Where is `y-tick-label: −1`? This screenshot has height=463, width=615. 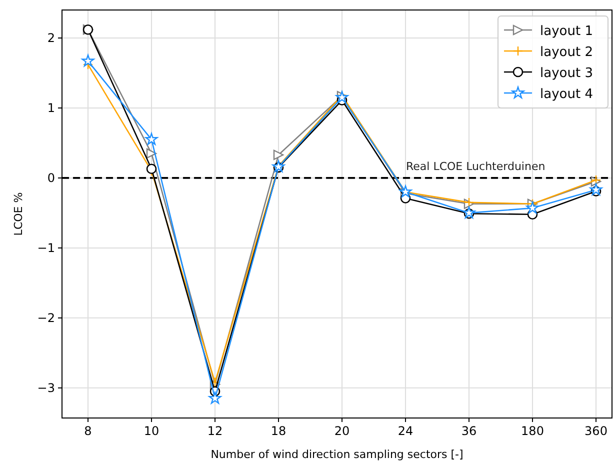
y-tick-label: −1 is located at coordinates (46, 247).